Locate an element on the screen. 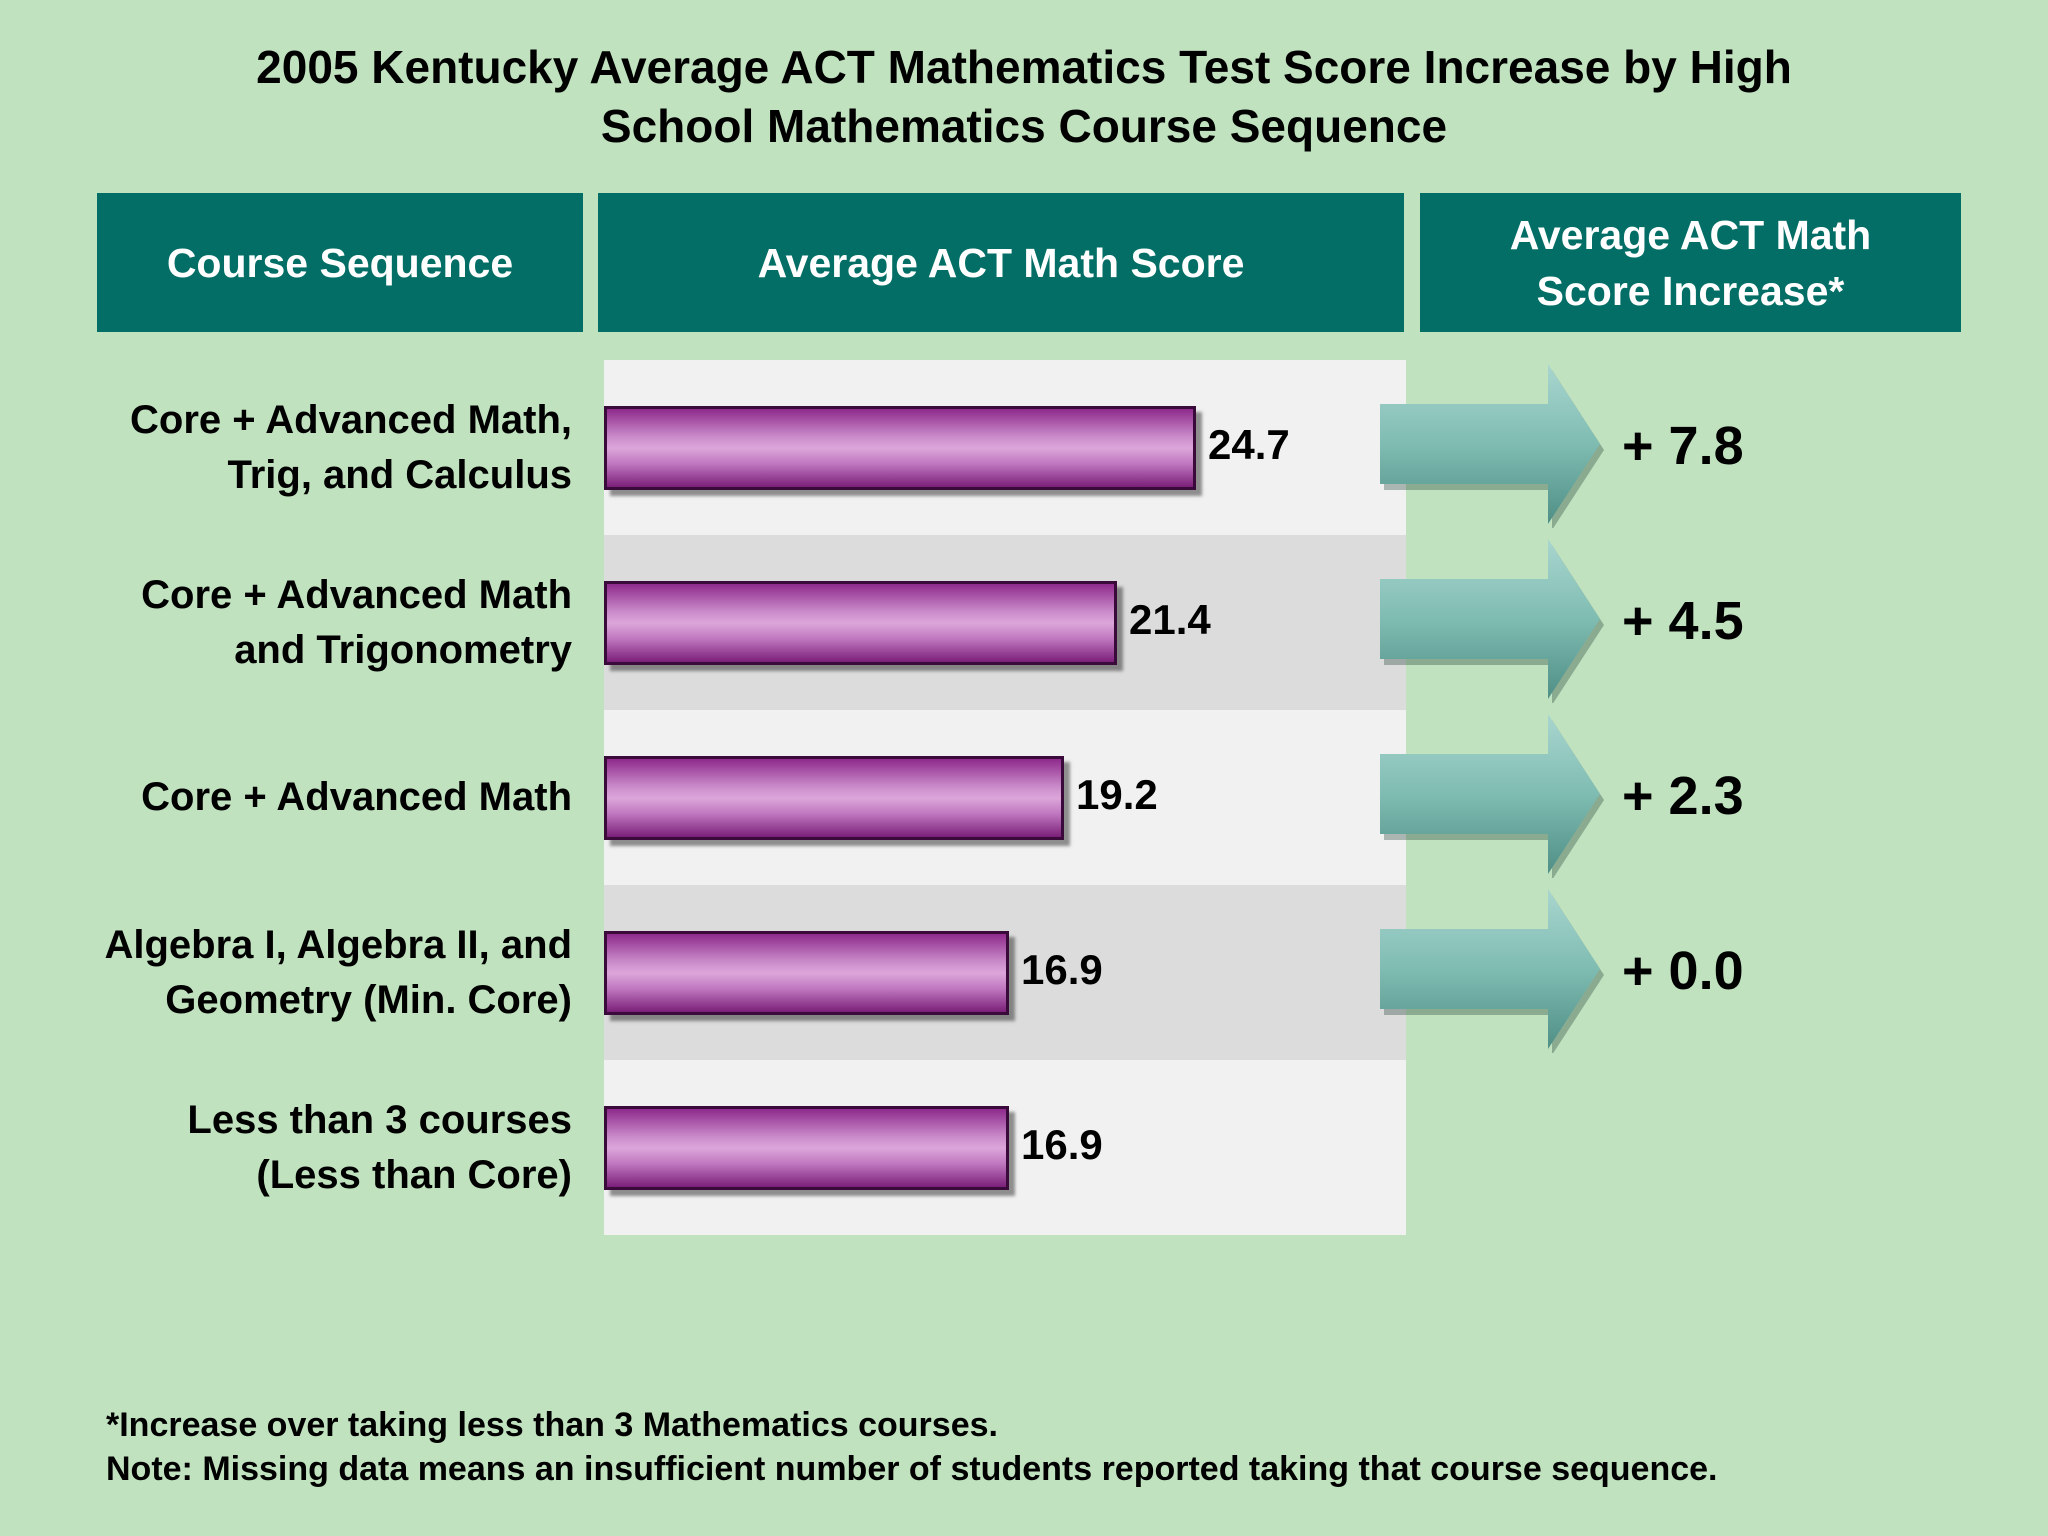 This screenshot has width=2048, height=1536. category-label: Less than 3 courses (Less than Core) is located at coordinates (306, 1147).